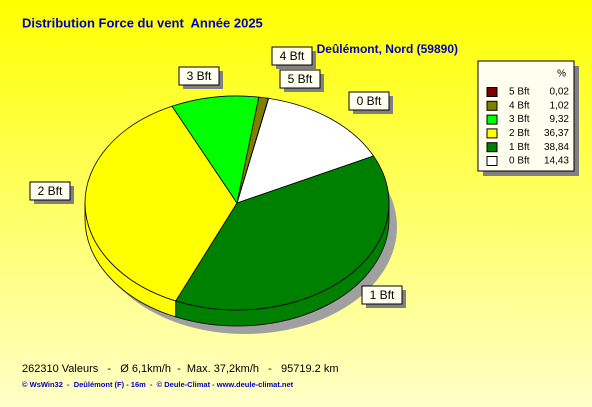  I want to click on slice-label: 4 Bft, so click(292, 56).